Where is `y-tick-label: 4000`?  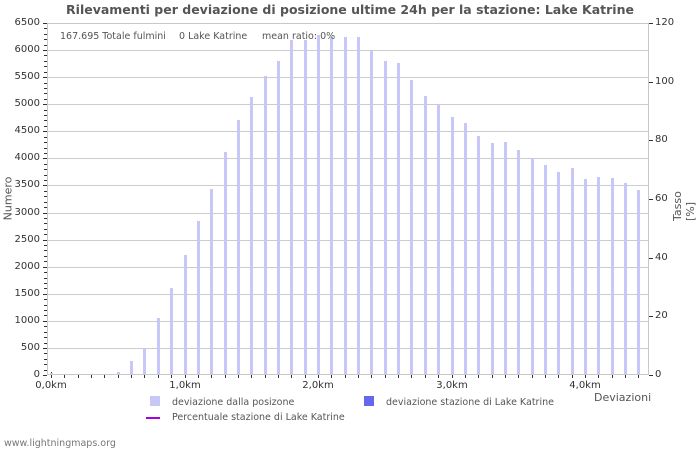
y-tick-label: 4000 is located at coordinates (27, 157).